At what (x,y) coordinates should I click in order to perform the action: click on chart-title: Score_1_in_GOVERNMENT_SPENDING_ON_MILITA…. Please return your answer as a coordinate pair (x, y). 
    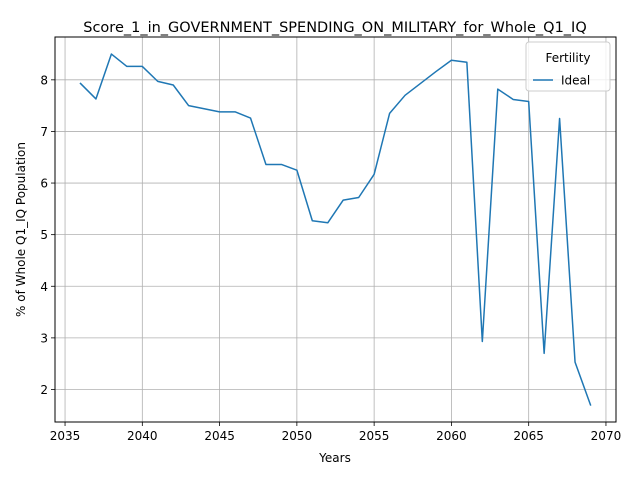
    Looking at the image, I should click on (334, 28).